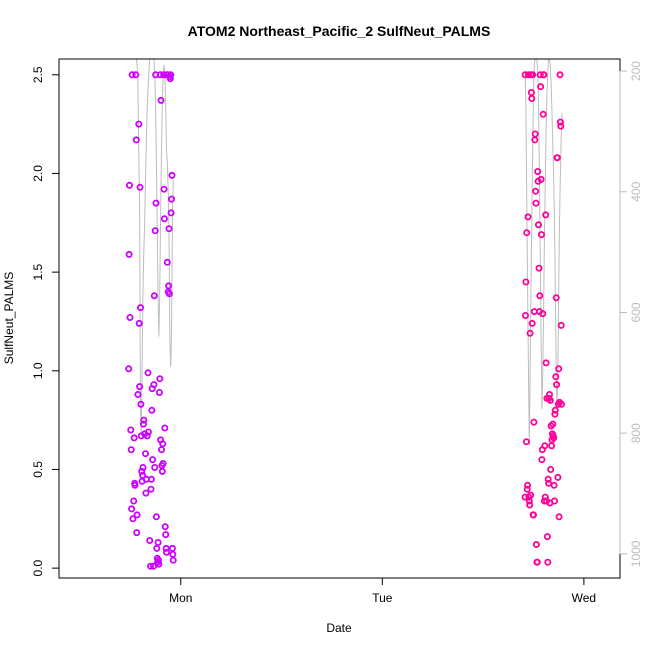  Describe the element at coordinates (38, 173) in the screenshot. I see `y-tick-label: 2.0` at that location.